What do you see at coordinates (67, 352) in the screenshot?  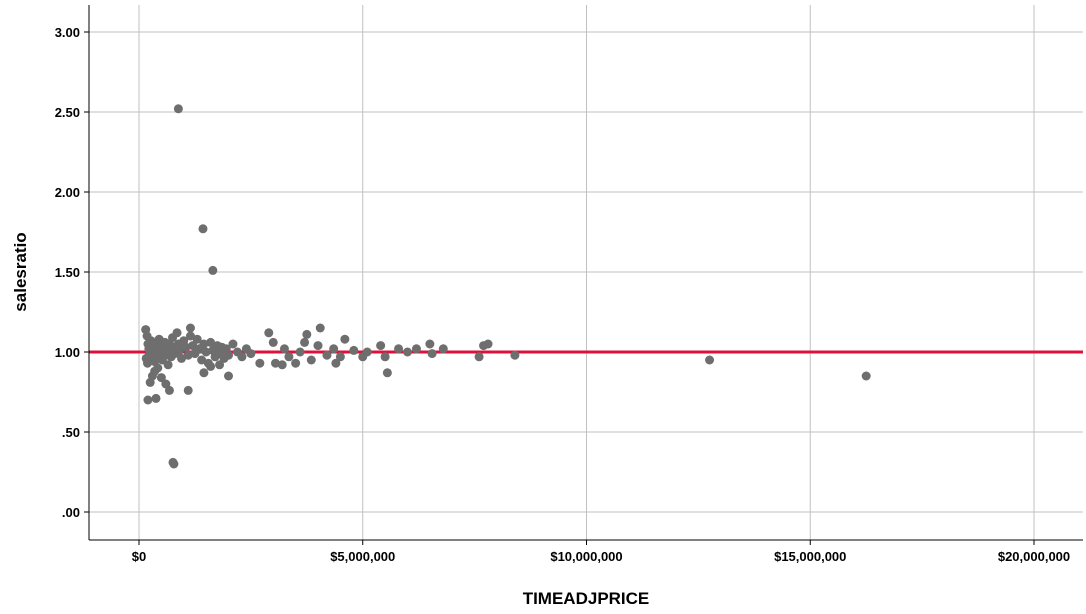 I see `y-tick-label: 1.00` at bounding box center [67, 352].